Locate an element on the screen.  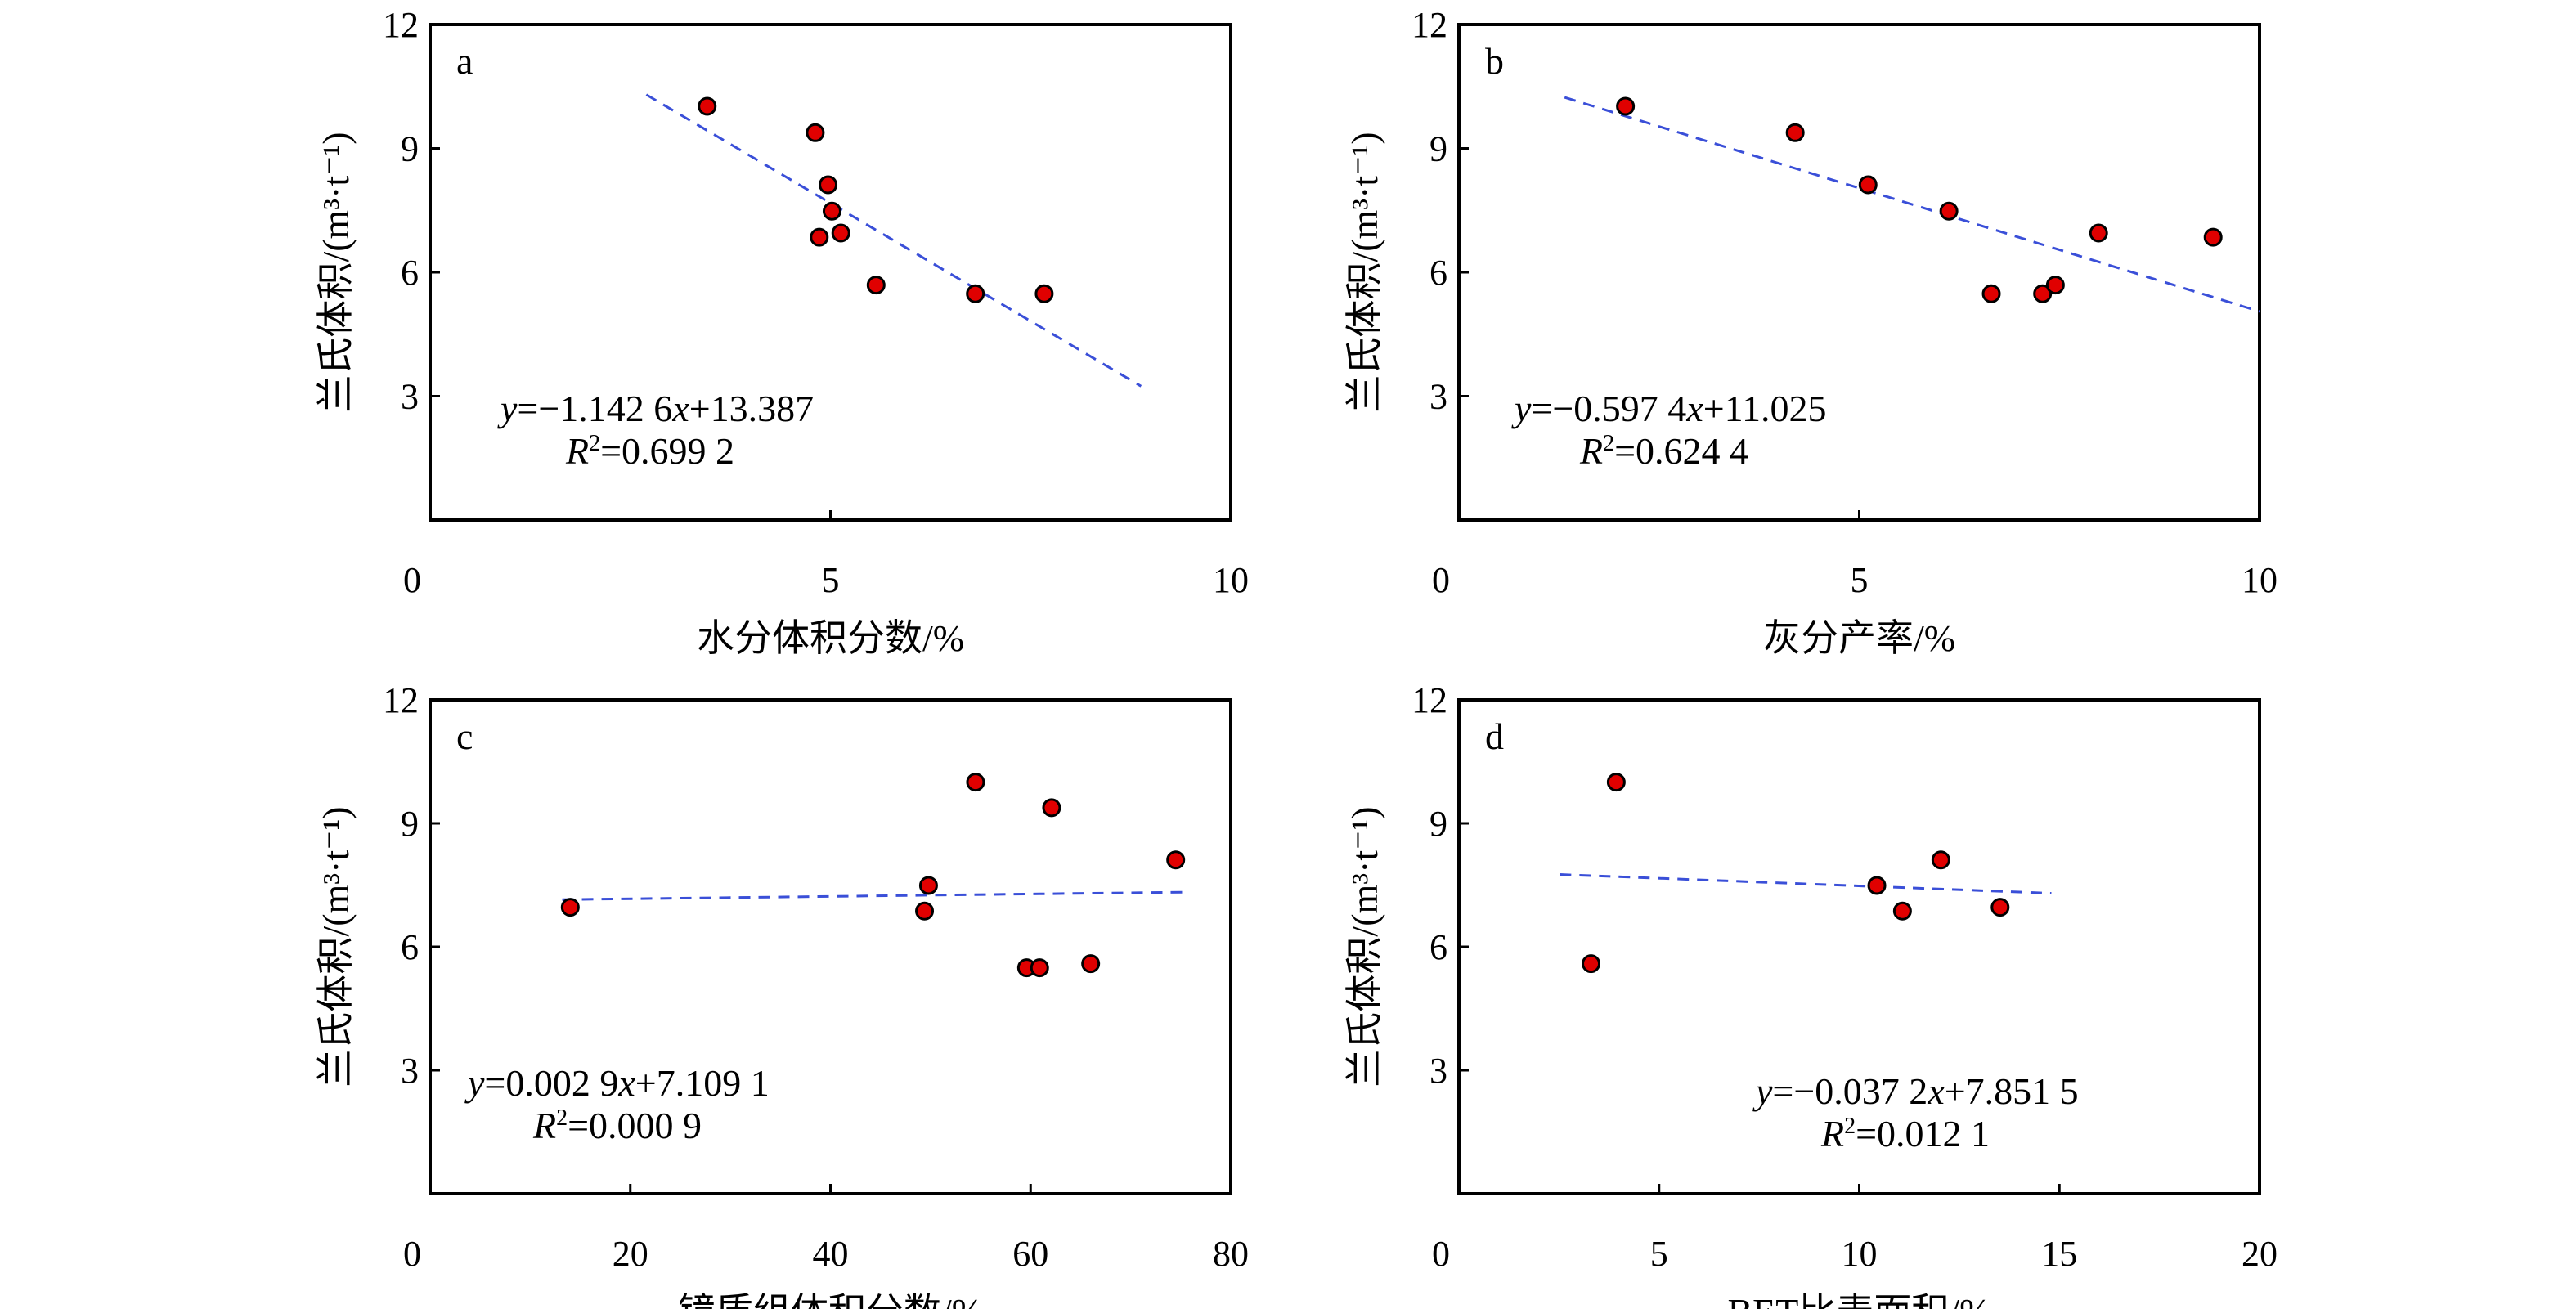
r-squared: R2=0.624 4 is located at coordinates (1664, 451).